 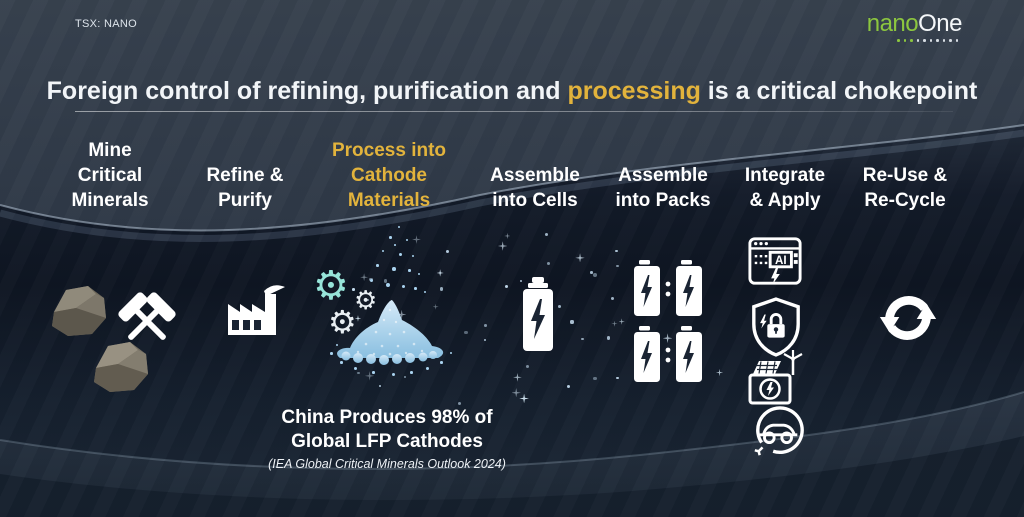 What do you see at coordinates (892, 23) in the screenshot?
I see `logo-text-nano: nano` at bounding box center [892, 23].